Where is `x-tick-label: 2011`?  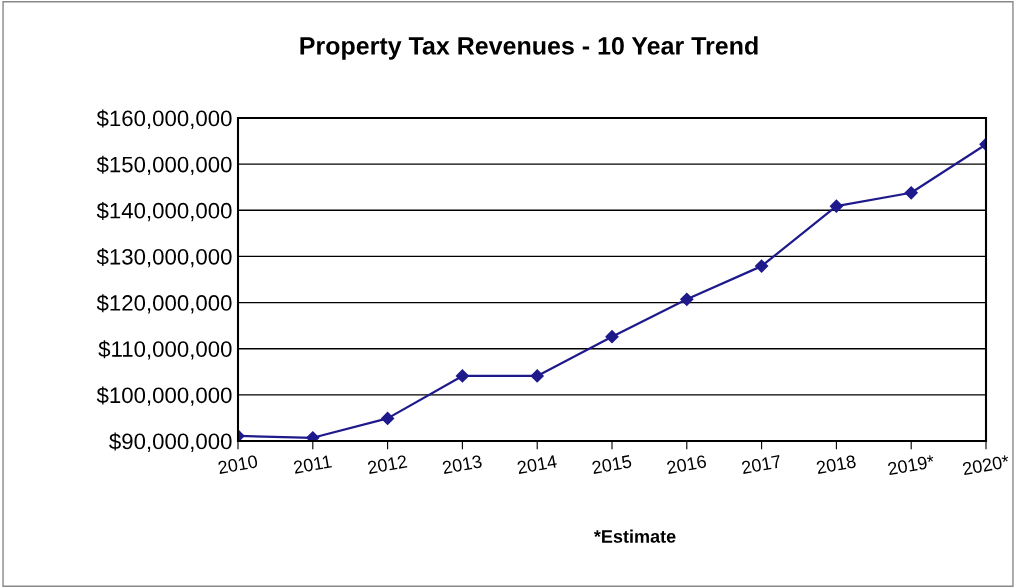 x-tick-label: 2011 is located at coordinates (312, 464).